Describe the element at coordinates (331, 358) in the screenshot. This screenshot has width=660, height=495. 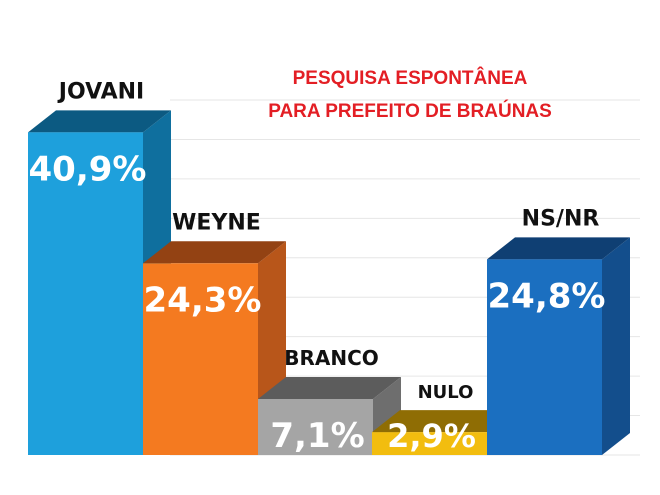
I see `category-label: BRANCO` at that location.